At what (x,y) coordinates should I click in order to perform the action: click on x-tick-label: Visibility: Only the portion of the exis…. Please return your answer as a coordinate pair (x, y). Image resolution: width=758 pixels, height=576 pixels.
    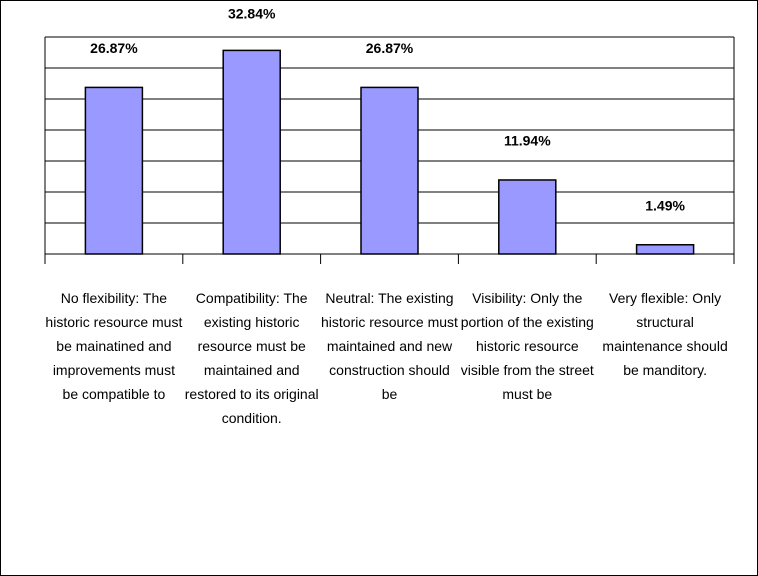
    Looking at the image, I should click on (527, 346).